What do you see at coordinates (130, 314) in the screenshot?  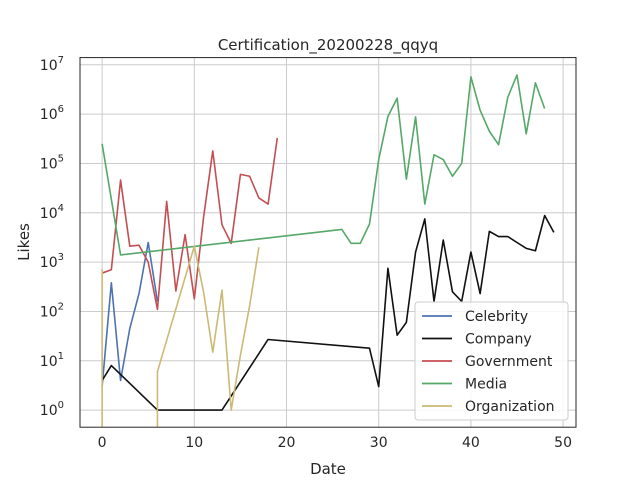 I see `series-line-celebrity` at bounding box center [130, 314].